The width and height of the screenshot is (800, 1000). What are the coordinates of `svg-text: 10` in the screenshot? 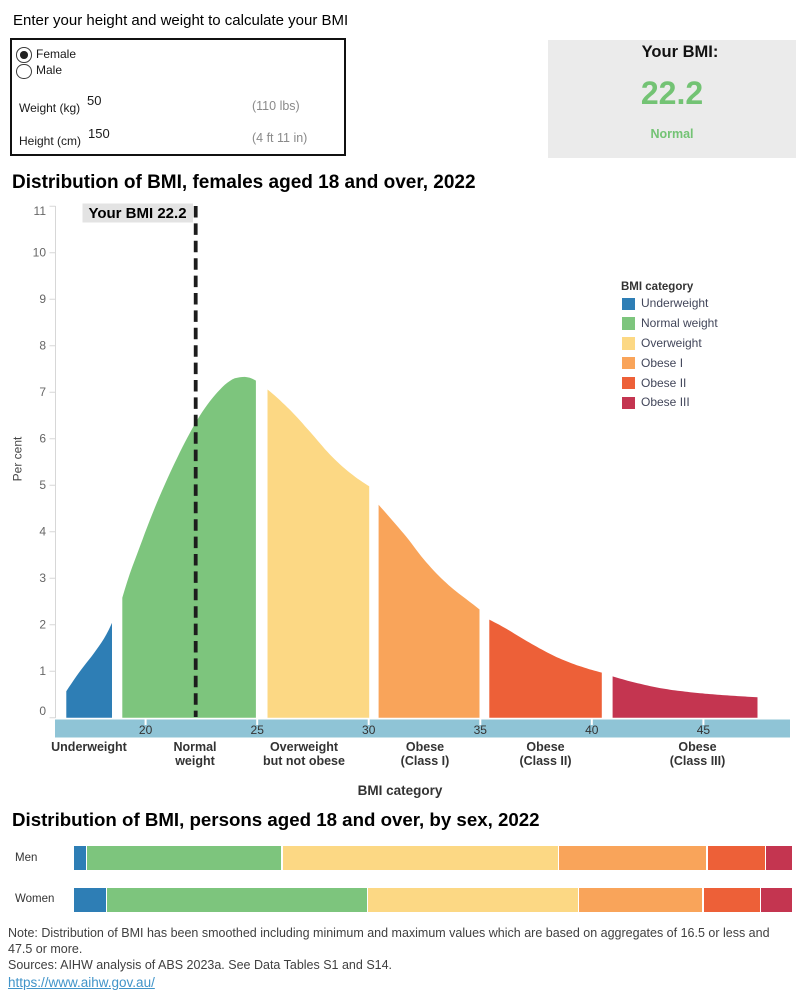 It's located at (40, 253).